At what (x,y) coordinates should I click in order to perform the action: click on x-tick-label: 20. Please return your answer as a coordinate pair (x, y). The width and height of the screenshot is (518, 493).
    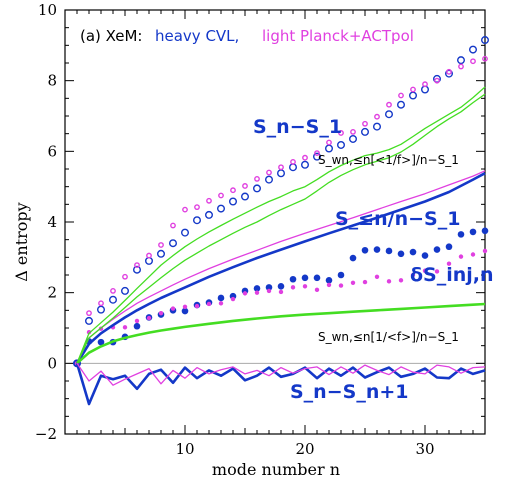
    Looking at the image, I should click on (304, 449).